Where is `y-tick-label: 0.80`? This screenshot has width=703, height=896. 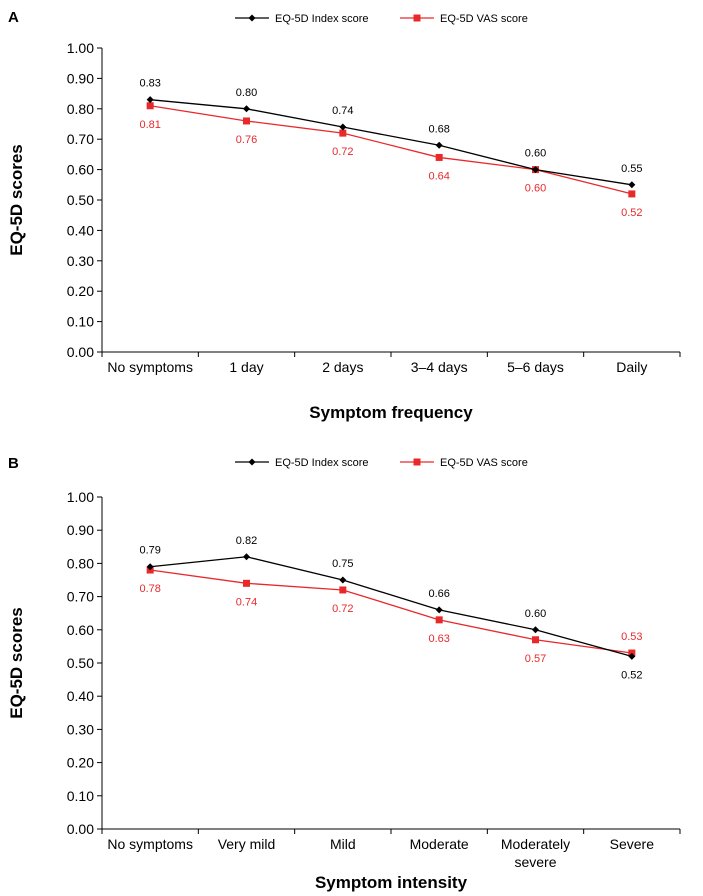
y-tick-label: 0.80 is located at coordinates (80, 109).